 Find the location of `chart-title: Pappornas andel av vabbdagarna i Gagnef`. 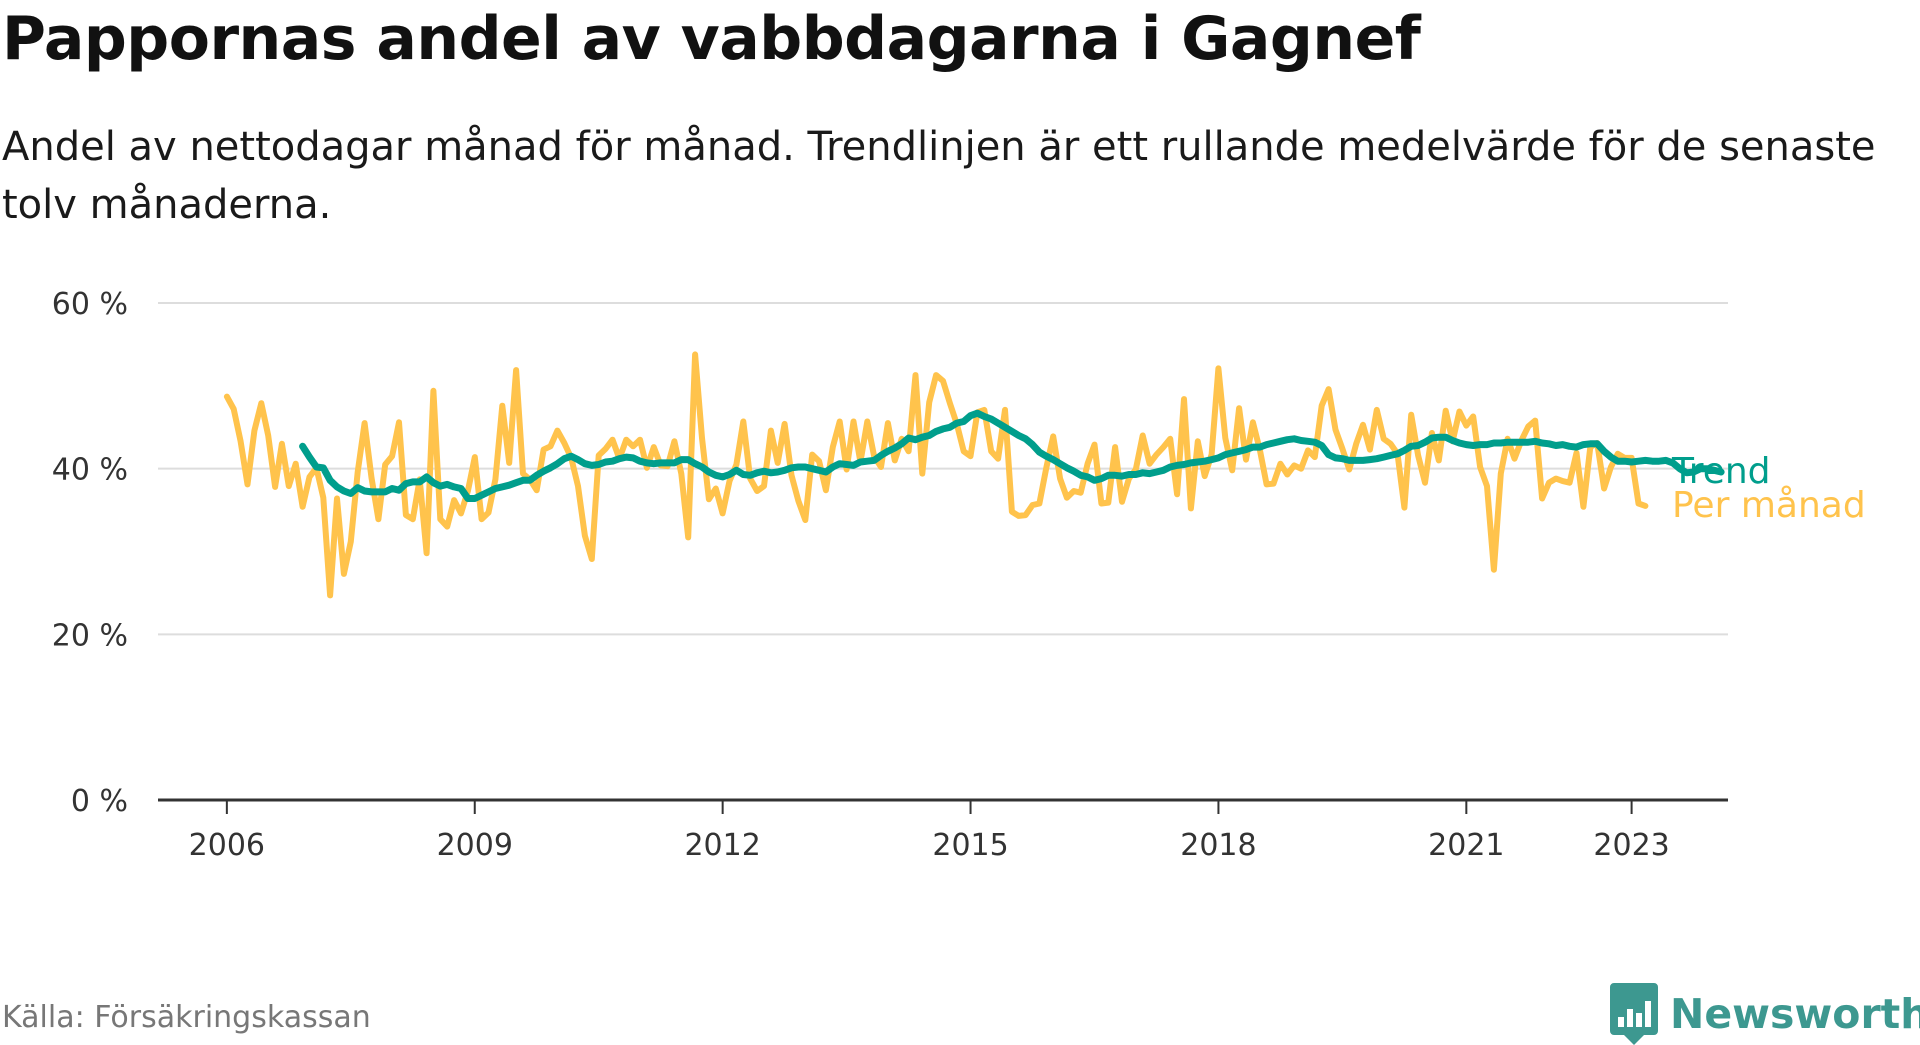

chart-title: Pappornas andel av vabbdagarna i Gagnef is located at coordinates (711, 39).